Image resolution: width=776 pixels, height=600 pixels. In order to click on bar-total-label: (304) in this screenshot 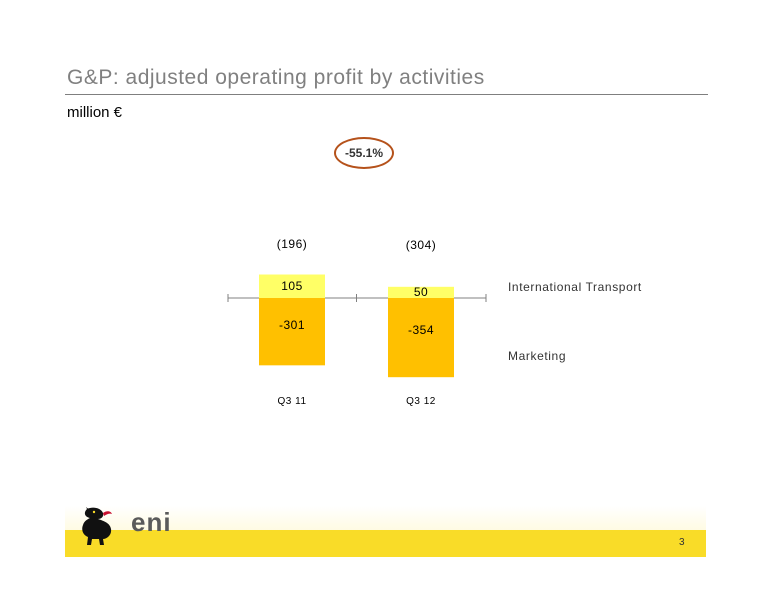, I will do `click(421, 245)`.